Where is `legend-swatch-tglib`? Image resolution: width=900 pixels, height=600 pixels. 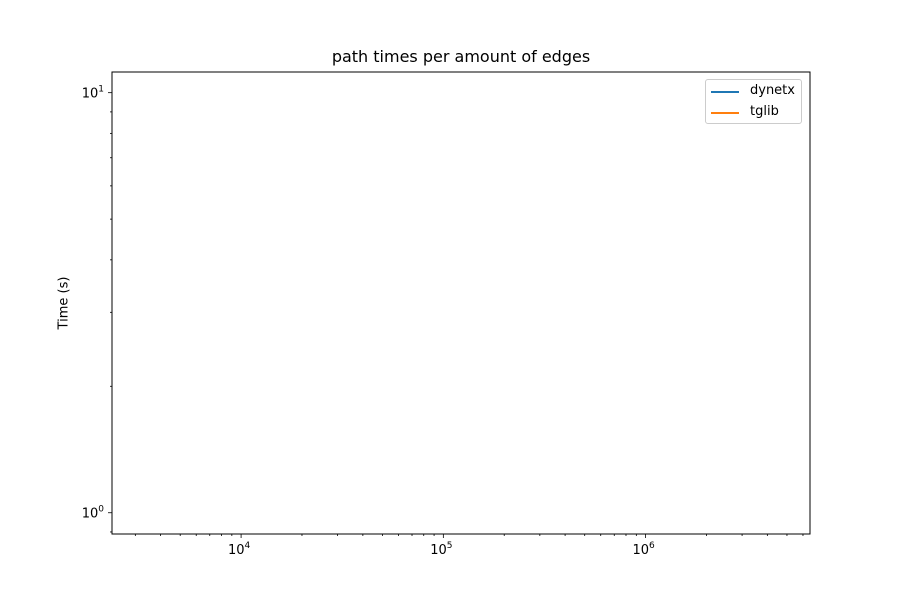
legend-swatch-tglib is located at coordinates (725, 113).